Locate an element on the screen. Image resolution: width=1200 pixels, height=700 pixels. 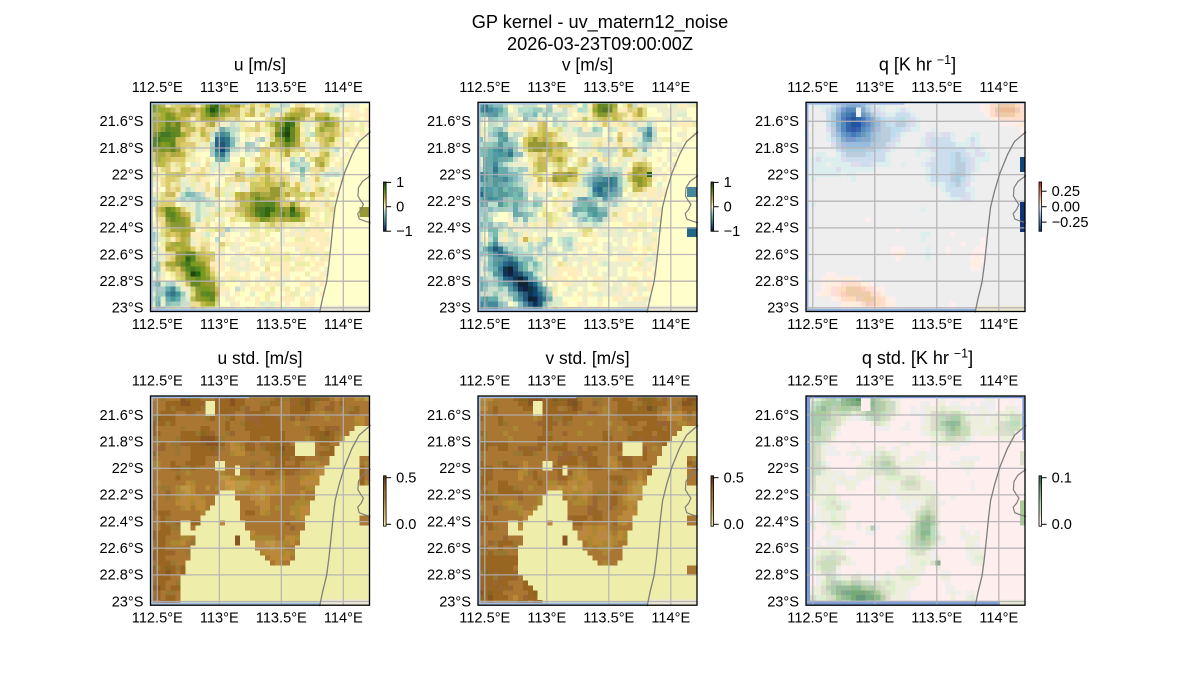
svg-text: GP kernel - uv_matern12_noise is located at coordinates (600, 22).